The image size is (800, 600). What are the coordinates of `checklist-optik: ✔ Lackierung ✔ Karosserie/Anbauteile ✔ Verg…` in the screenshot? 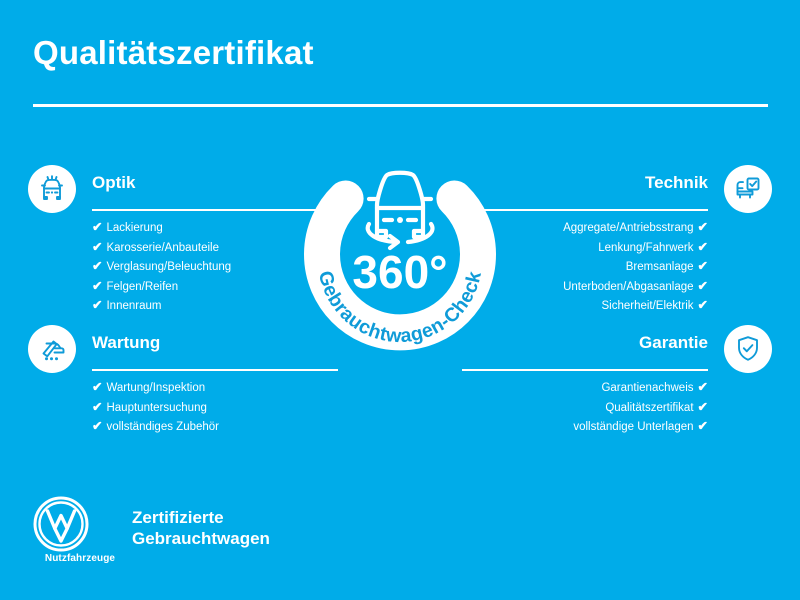 It's located at (215, 267).